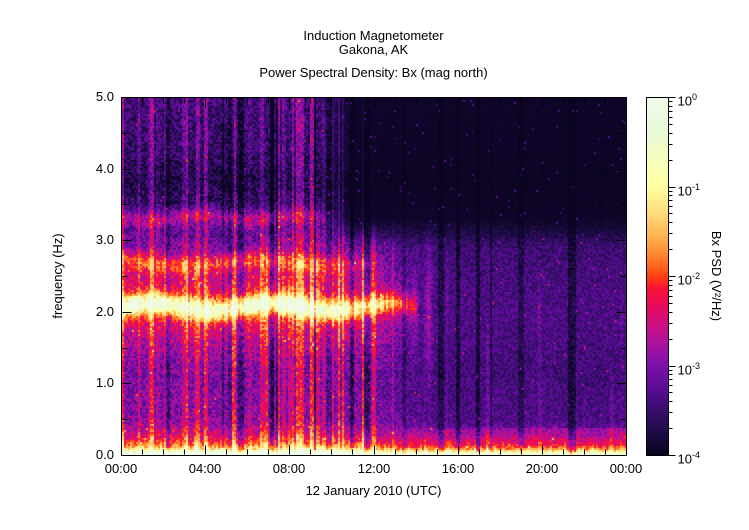 Image resolution: width=749 pixels, height=530 pixels. What do you see at coordinates (716, 276) in the screenshot?
I see `colorbar-title: Bx PSD (V²/Hz)` at bounding box center [716, 276].